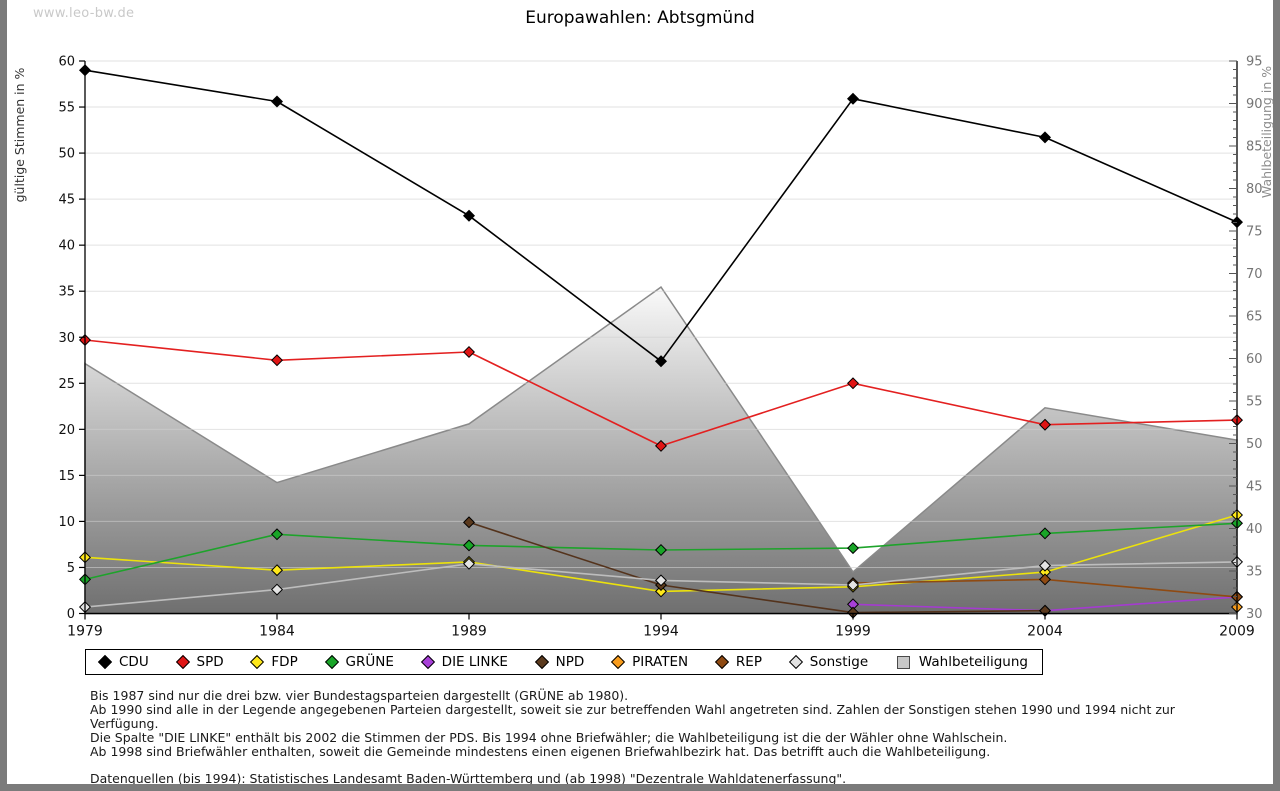  Describe the element at coordinates (66, 200) in the screenshot. I see `left-tick-label: 45` at that location.